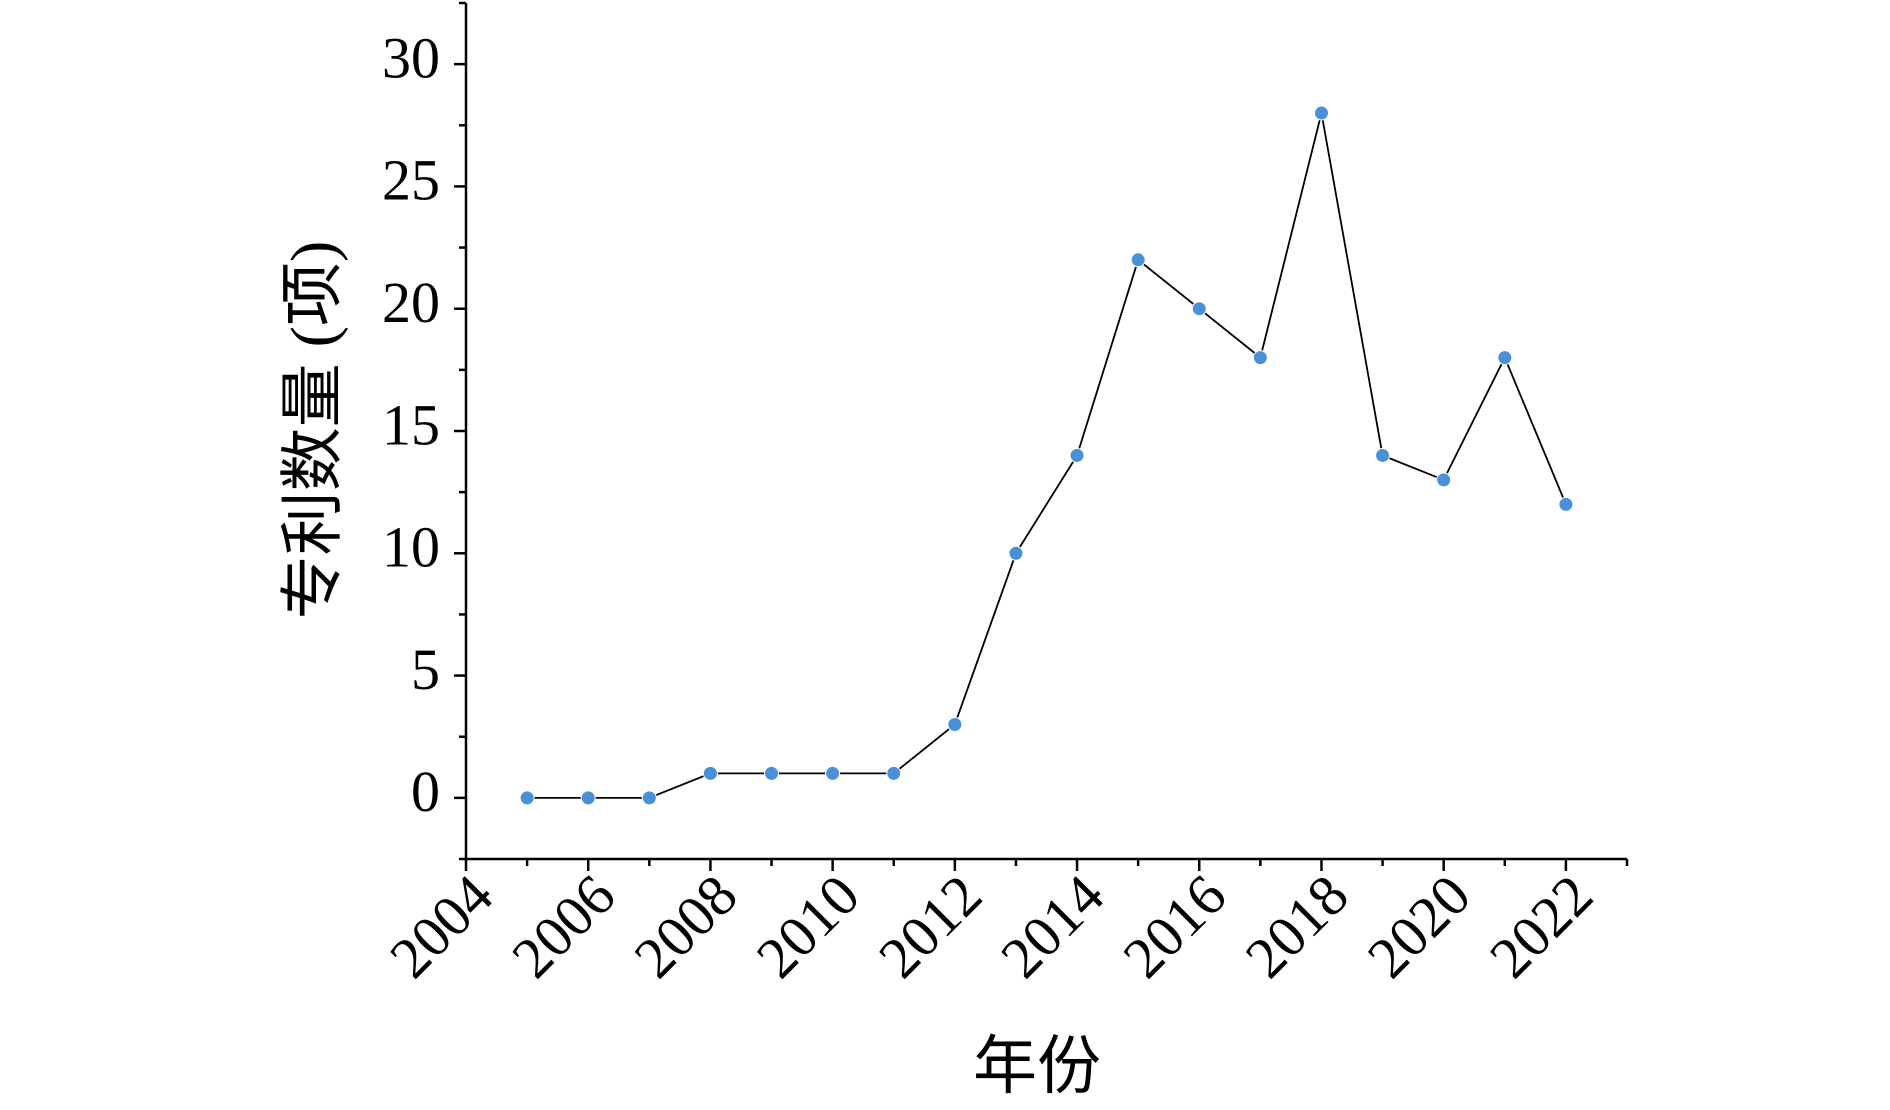 The height and width of the screenshot is (1110, 1890). I want to click on x-axis-title: 年份, so click(1037, 1066).